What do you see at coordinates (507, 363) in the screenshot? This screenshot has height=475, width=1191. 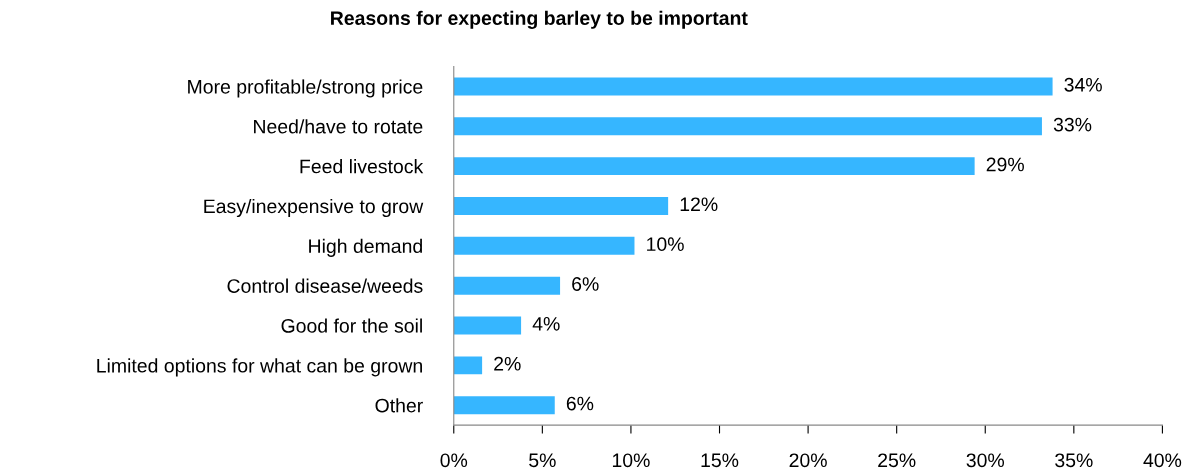 I see `data-label: 2%` at bounding box center [507, 363].